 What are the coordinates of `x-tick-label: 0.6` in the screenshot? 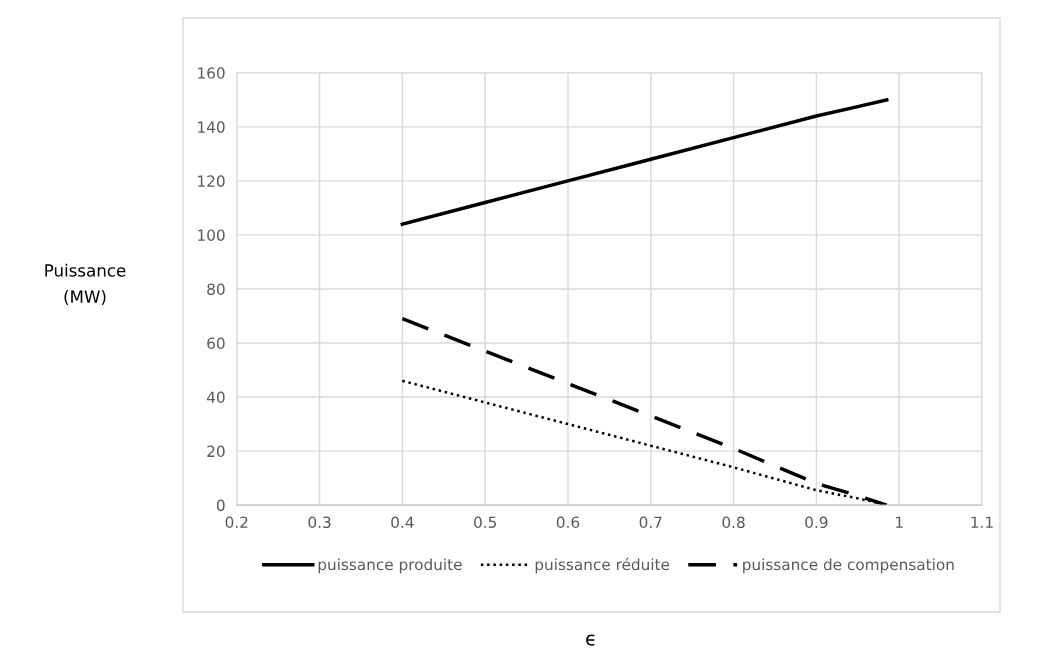 It's located at (568, 522).